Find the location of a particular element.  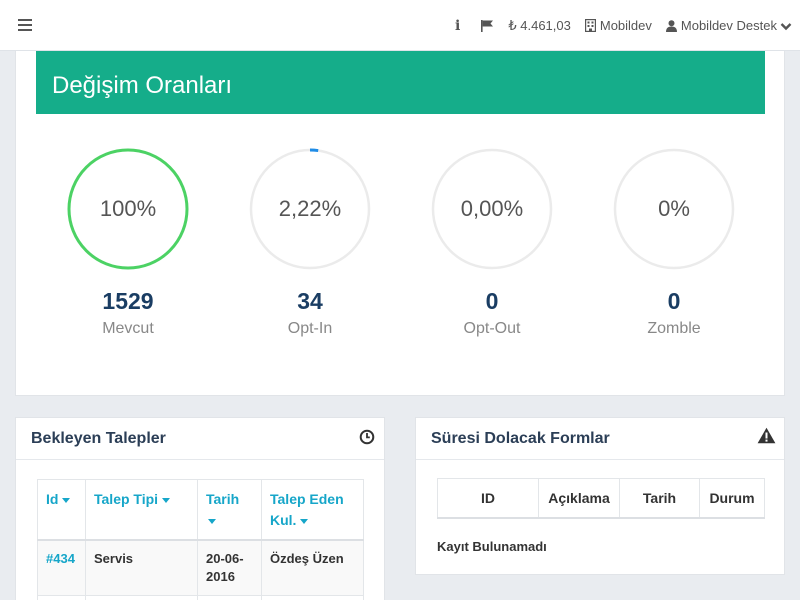

column-label: Talep Tipi is located at coordinates (126, 499).